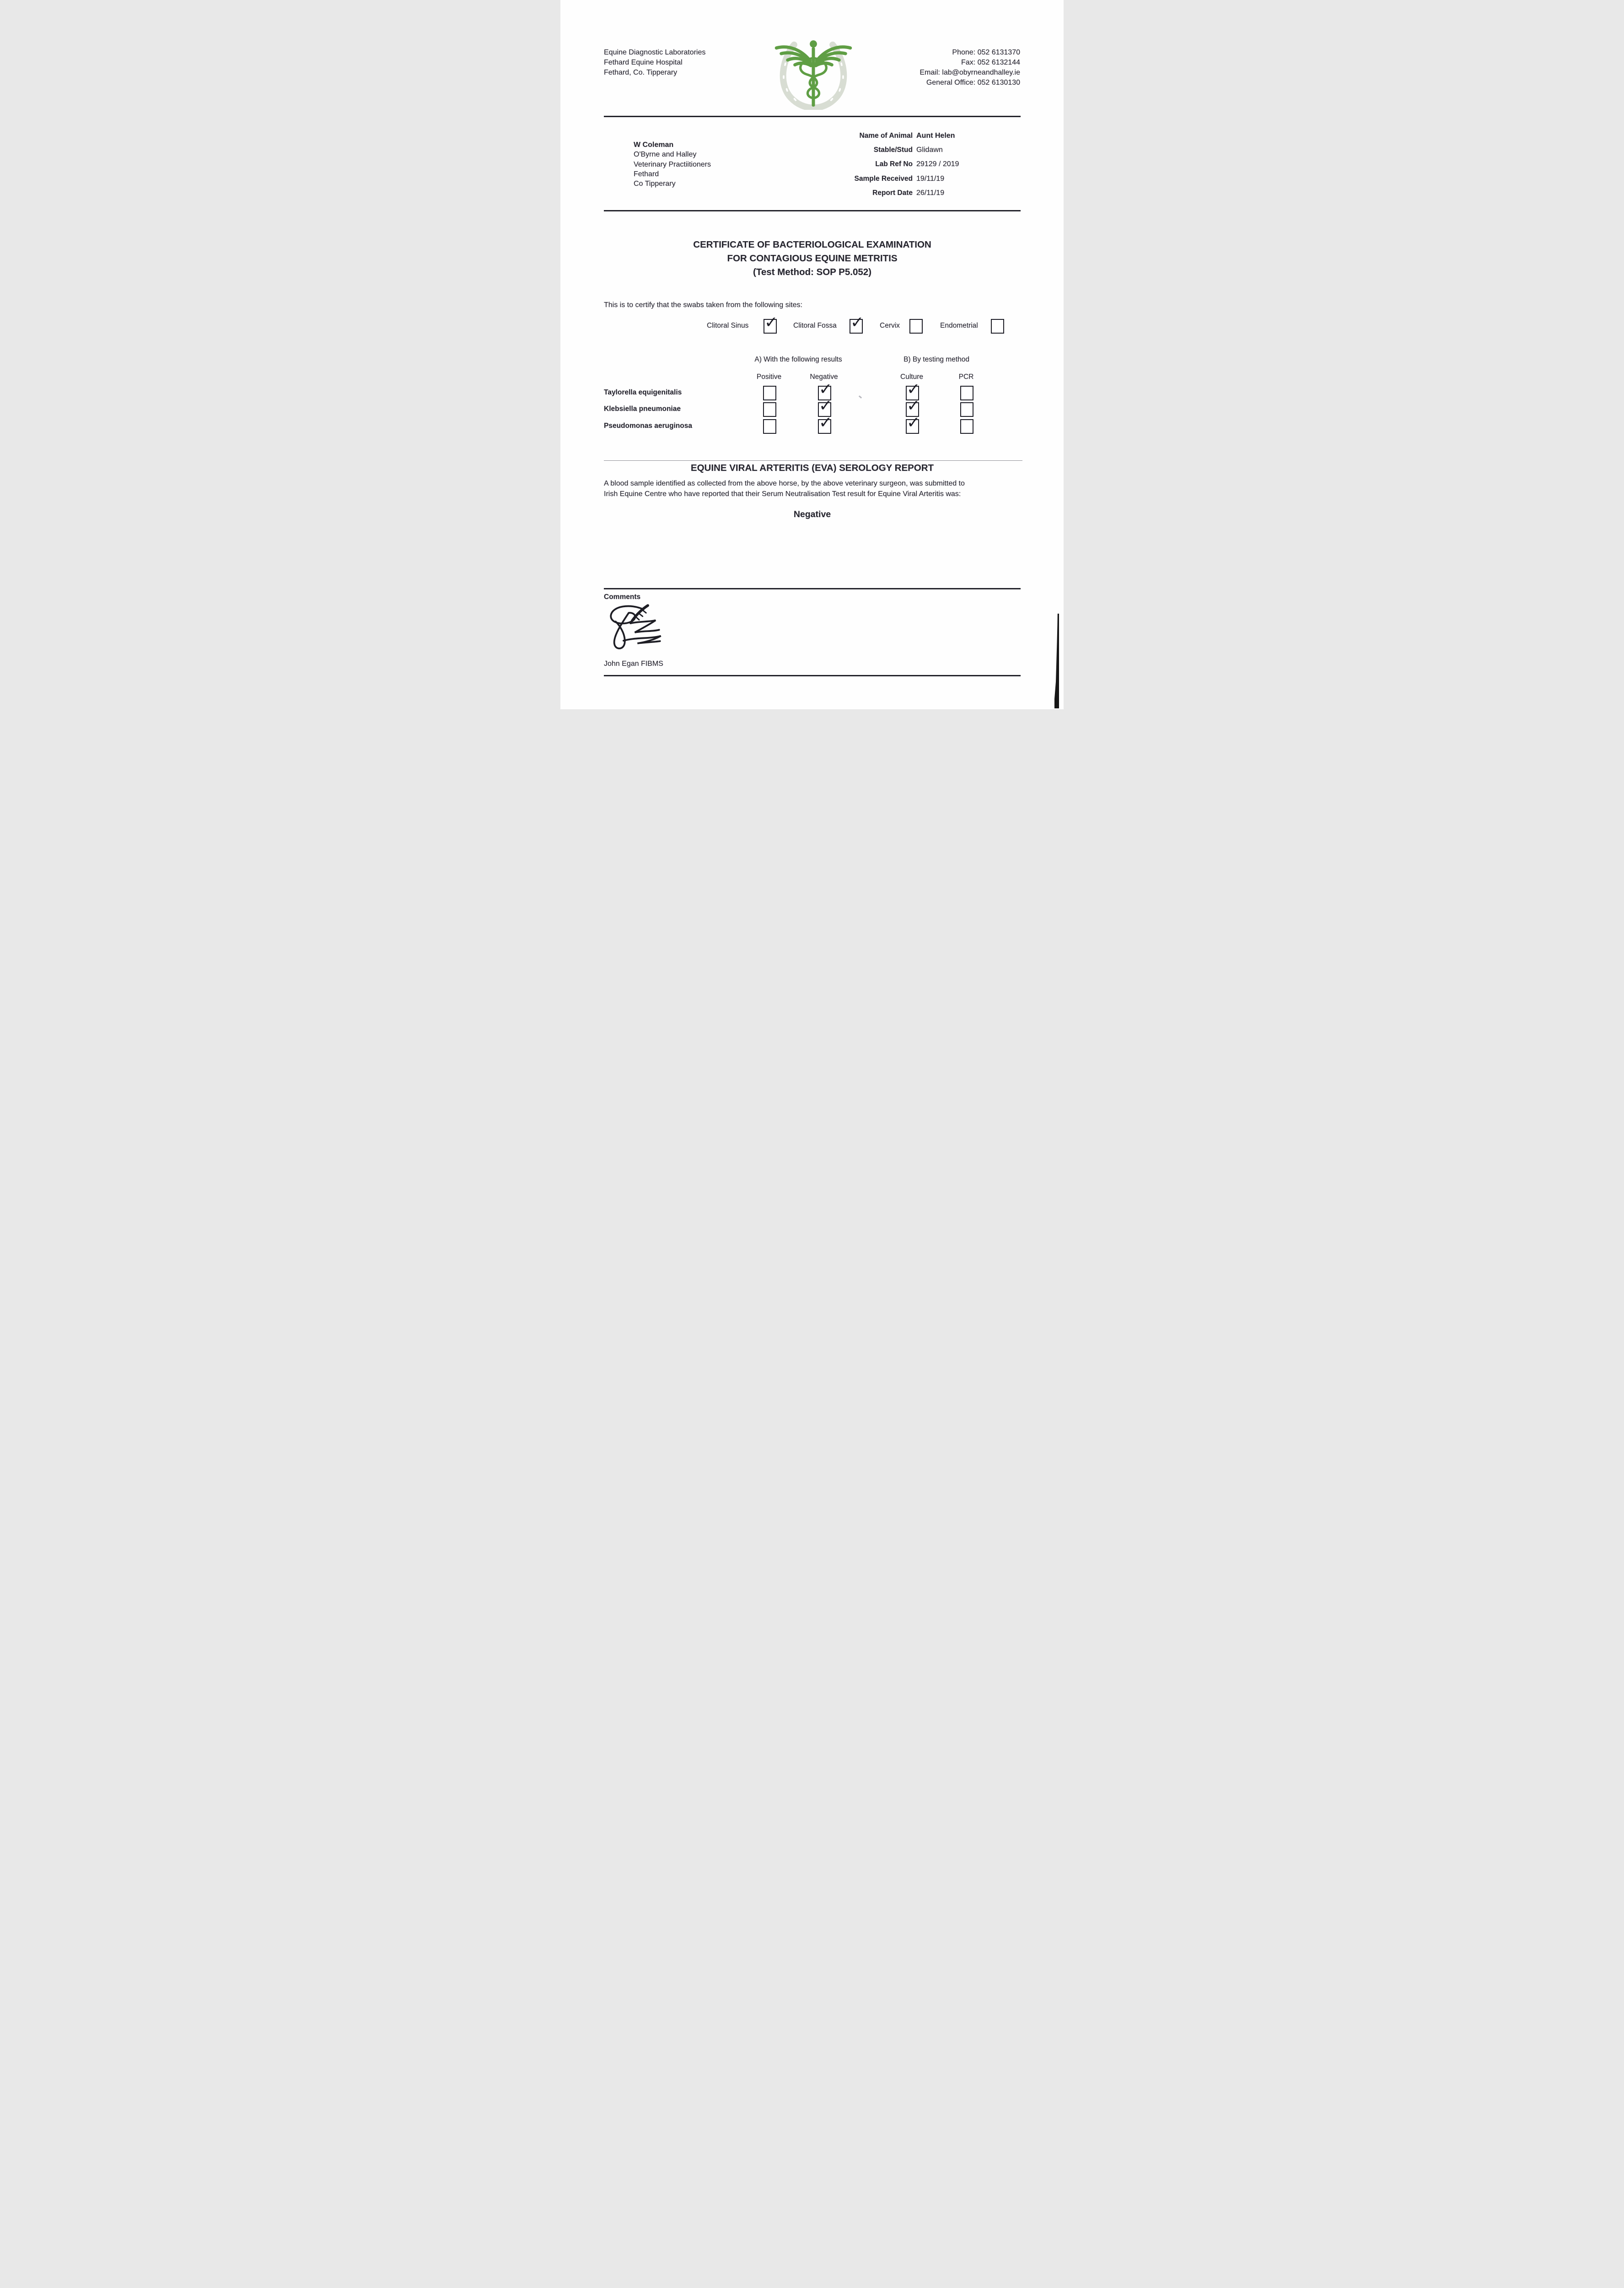  What do you see at coordinates (812, 117) in the screenshot?
I see `header-divider` at bounding box center [812, 117].